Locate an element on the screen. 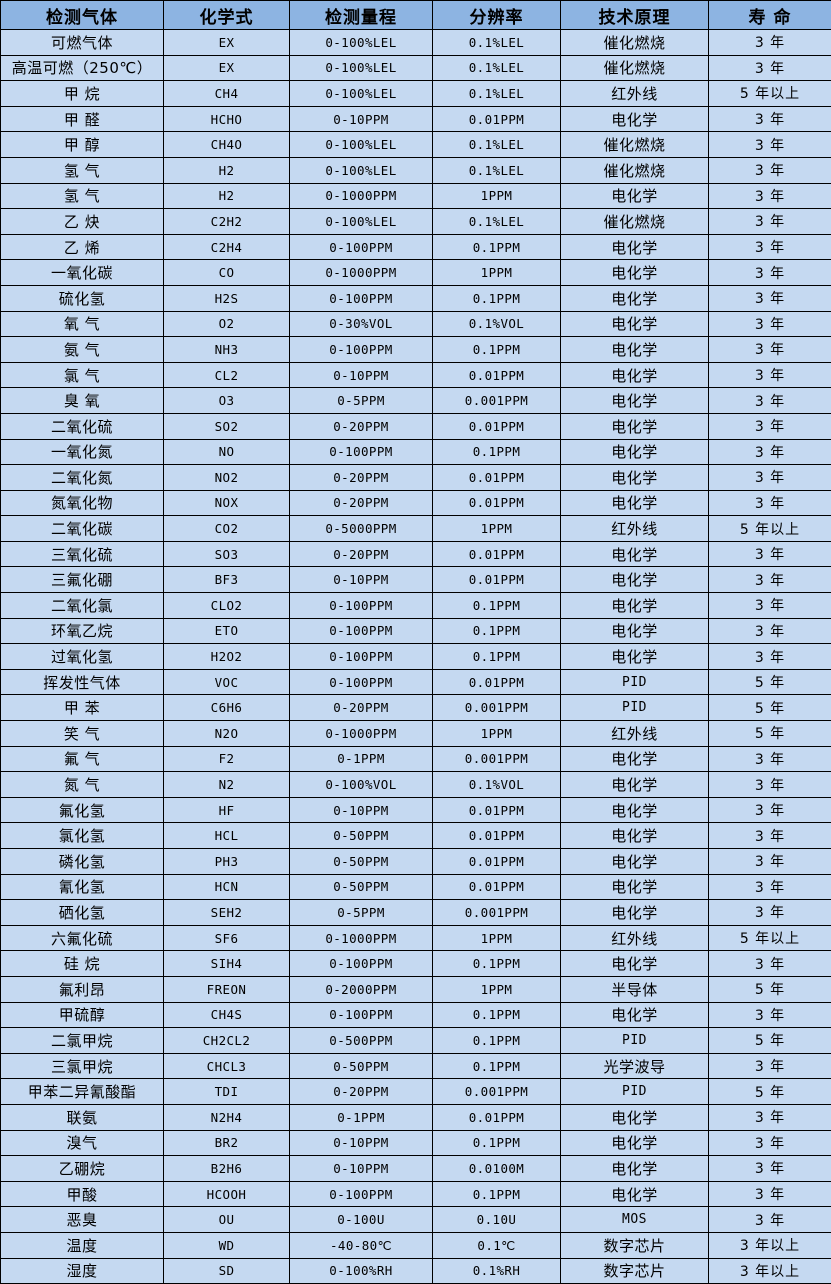 Image resolution: width=831 pixels, height=1284 pixels. cell-gas: 恶臭 is located at coordinates (82, 1220).